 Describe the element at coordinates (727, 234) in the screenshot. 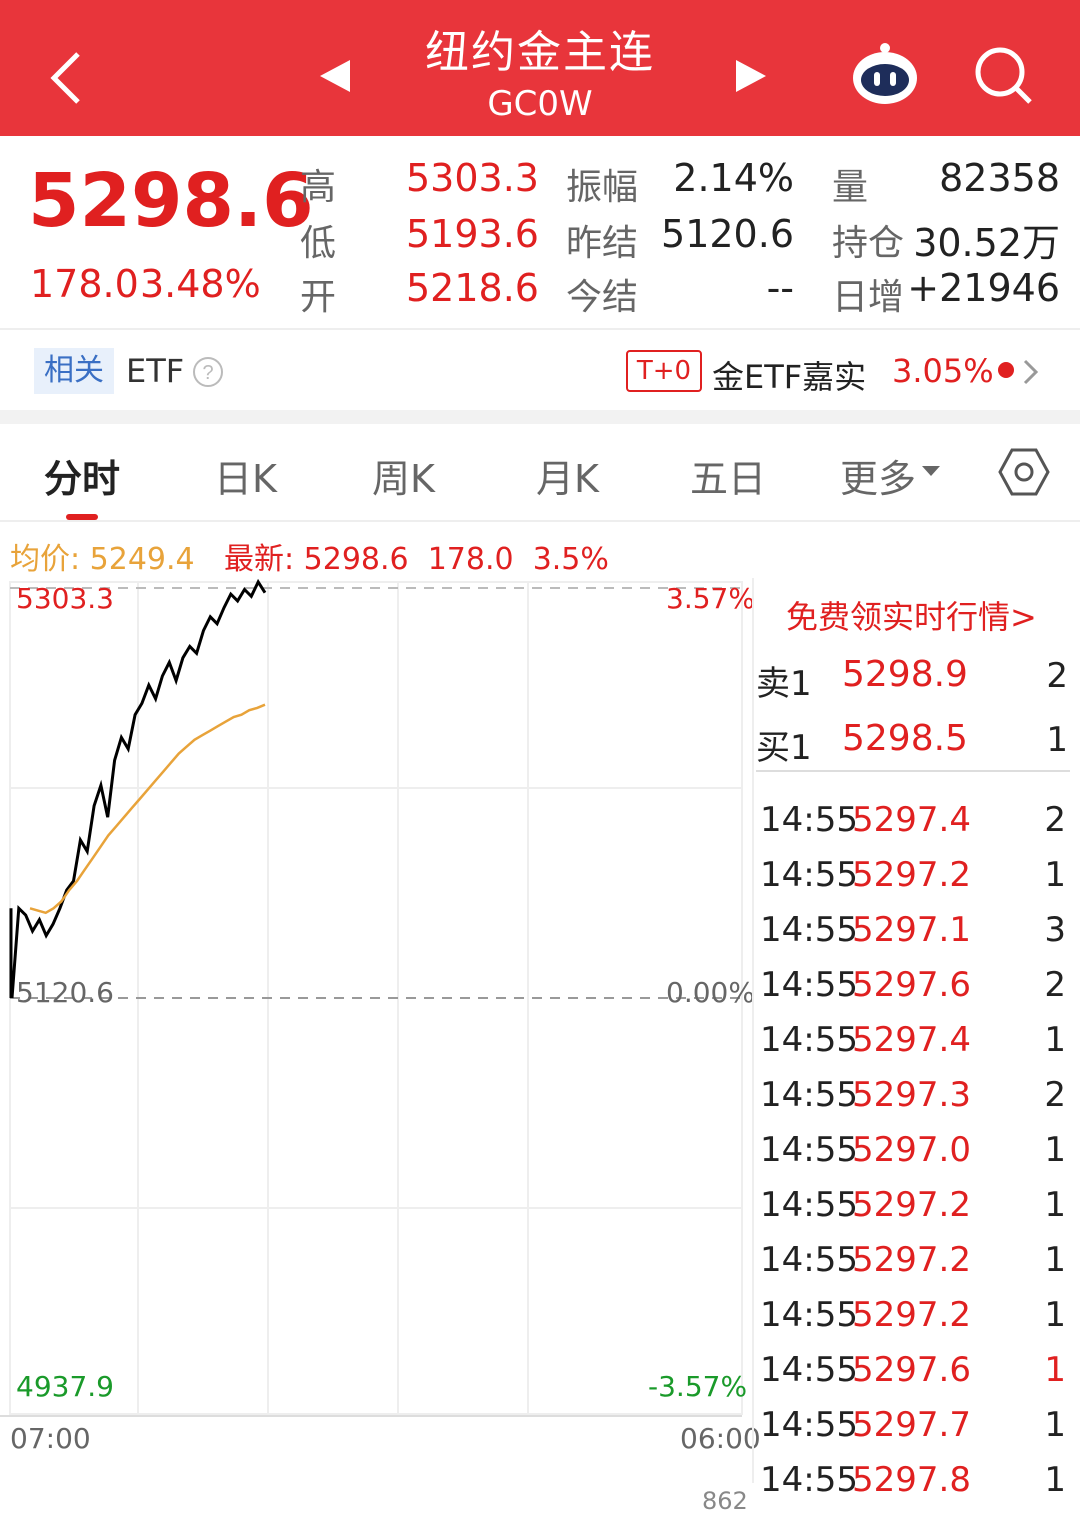

I see `stat-prev-settle: 5120.6` at that location.